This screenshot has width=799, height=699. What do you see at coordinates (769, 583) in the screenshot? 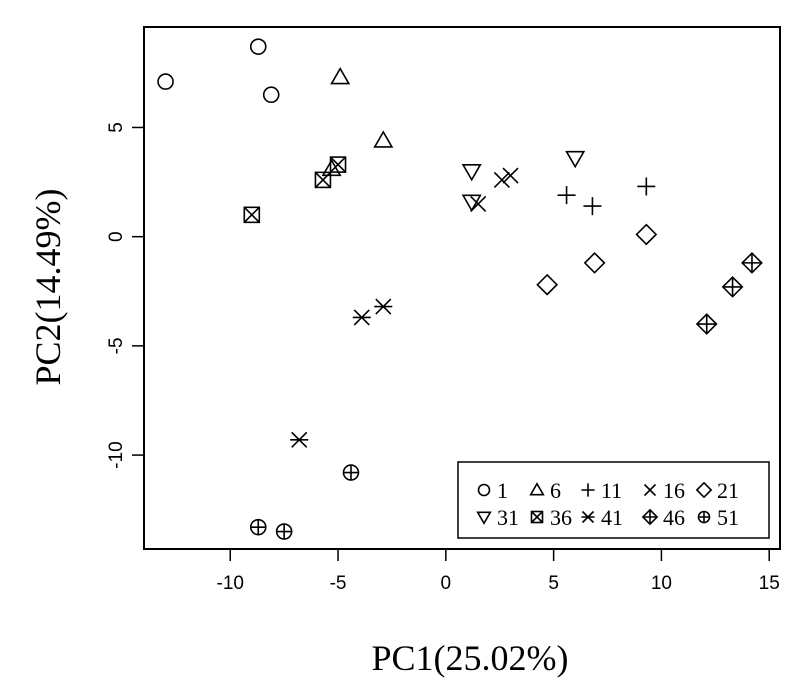
I see `x-tick-label: 15` at bounding box center [769, 583].